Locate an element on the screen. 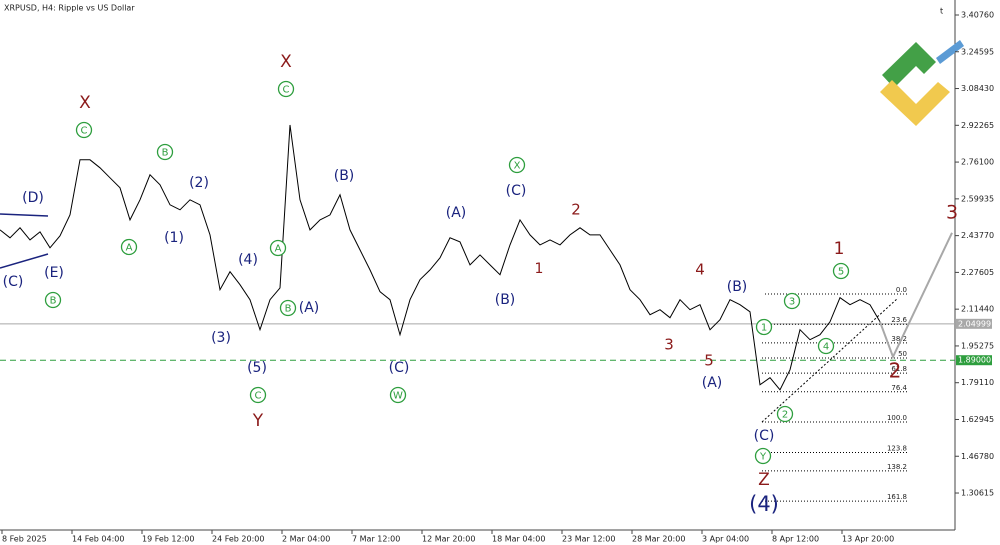 The height and width of the screenshot is (545, 1000). y-tick-label: 2.11440 is located at coordinates (977, 309).